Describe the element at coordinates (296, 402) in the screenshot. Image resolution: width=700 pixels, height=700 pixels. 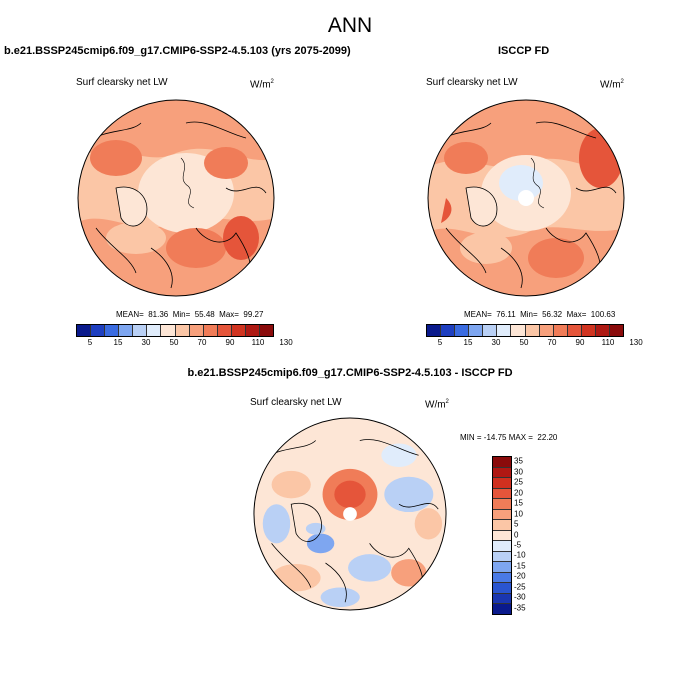
I see `diff-variable-label: Surf clearsky net LW` at that location.